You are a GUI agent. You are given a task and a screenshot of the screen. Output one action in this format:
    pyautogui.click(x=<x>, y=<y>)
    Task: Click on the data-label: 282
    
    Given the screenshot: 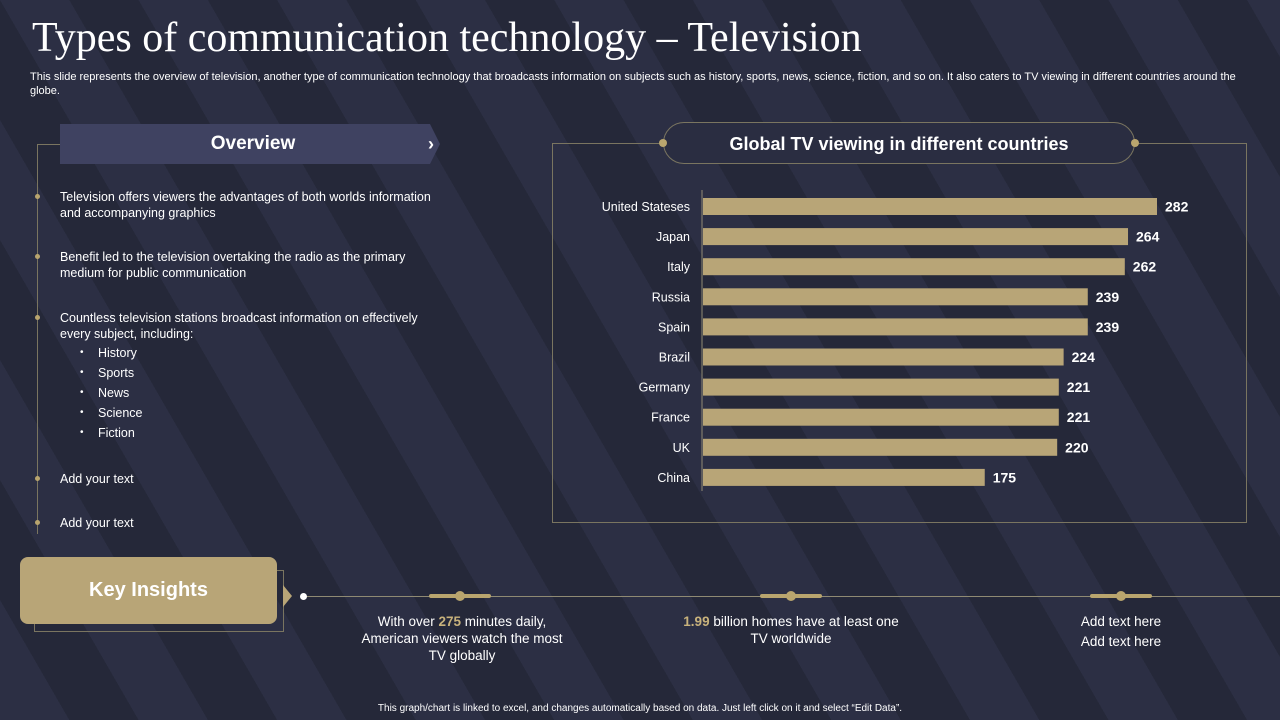 What is the action you would take?
    pyautogui.click(x=1177, y=207)
    